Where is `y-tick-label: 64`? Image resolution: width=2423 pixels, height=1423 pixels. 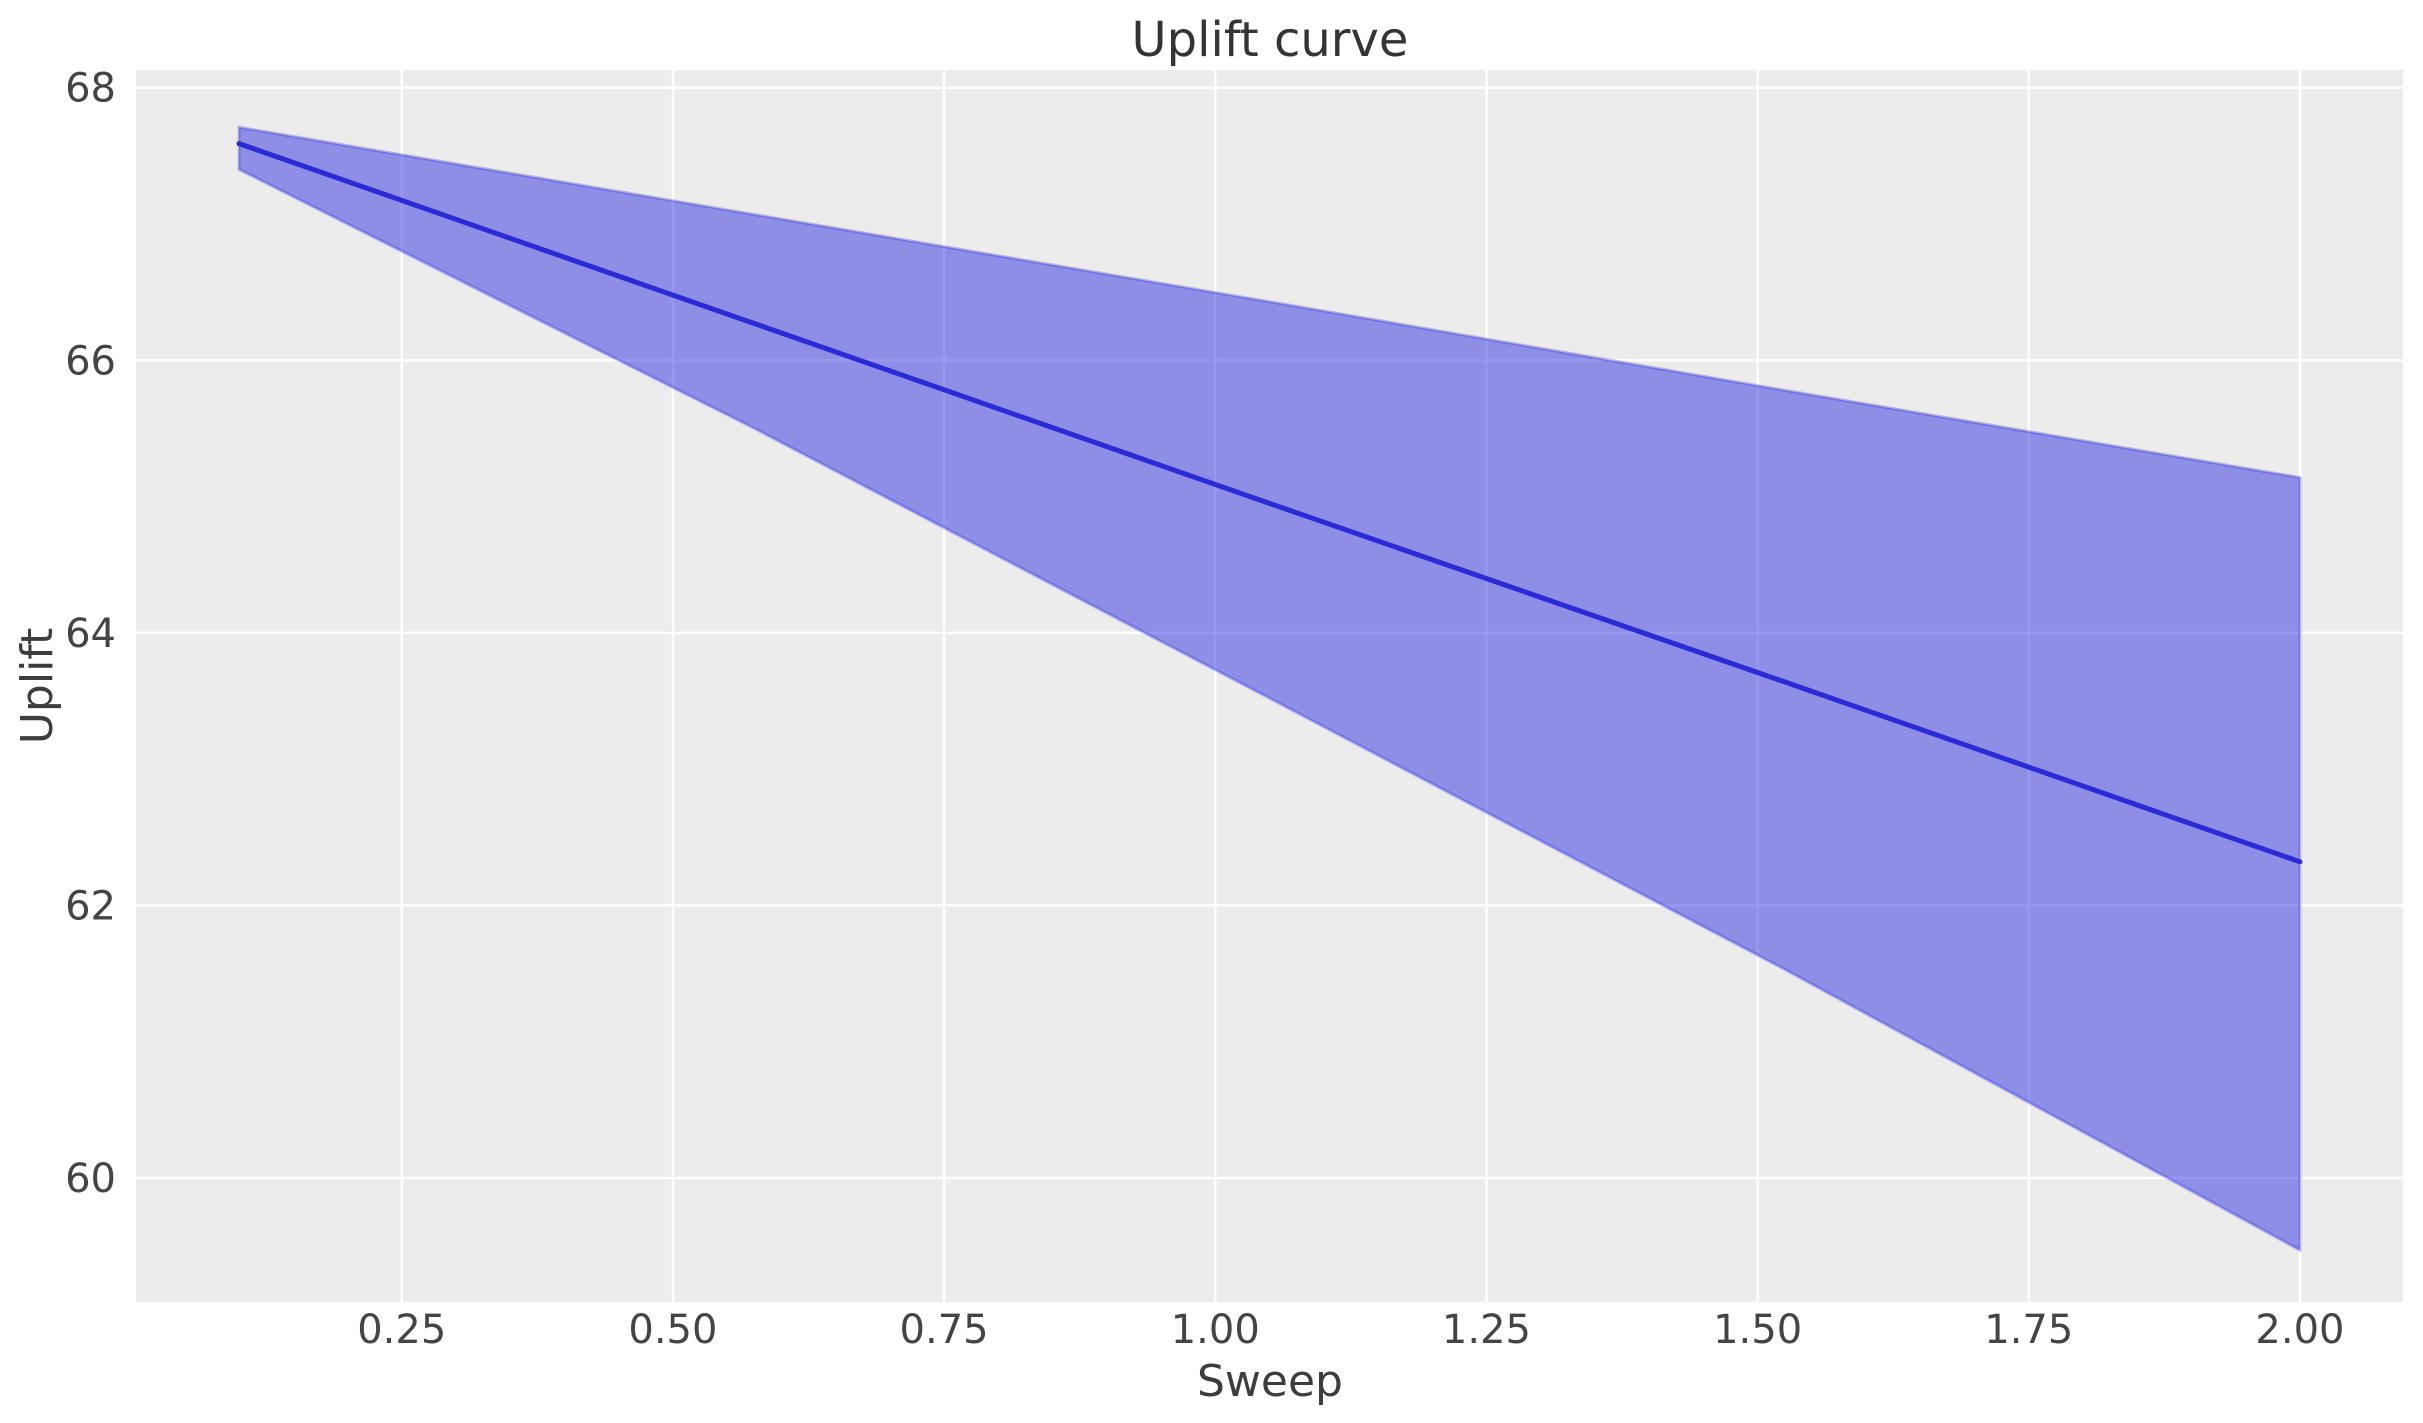
y-tick-label: 64 is located at coordinates (90, 634).